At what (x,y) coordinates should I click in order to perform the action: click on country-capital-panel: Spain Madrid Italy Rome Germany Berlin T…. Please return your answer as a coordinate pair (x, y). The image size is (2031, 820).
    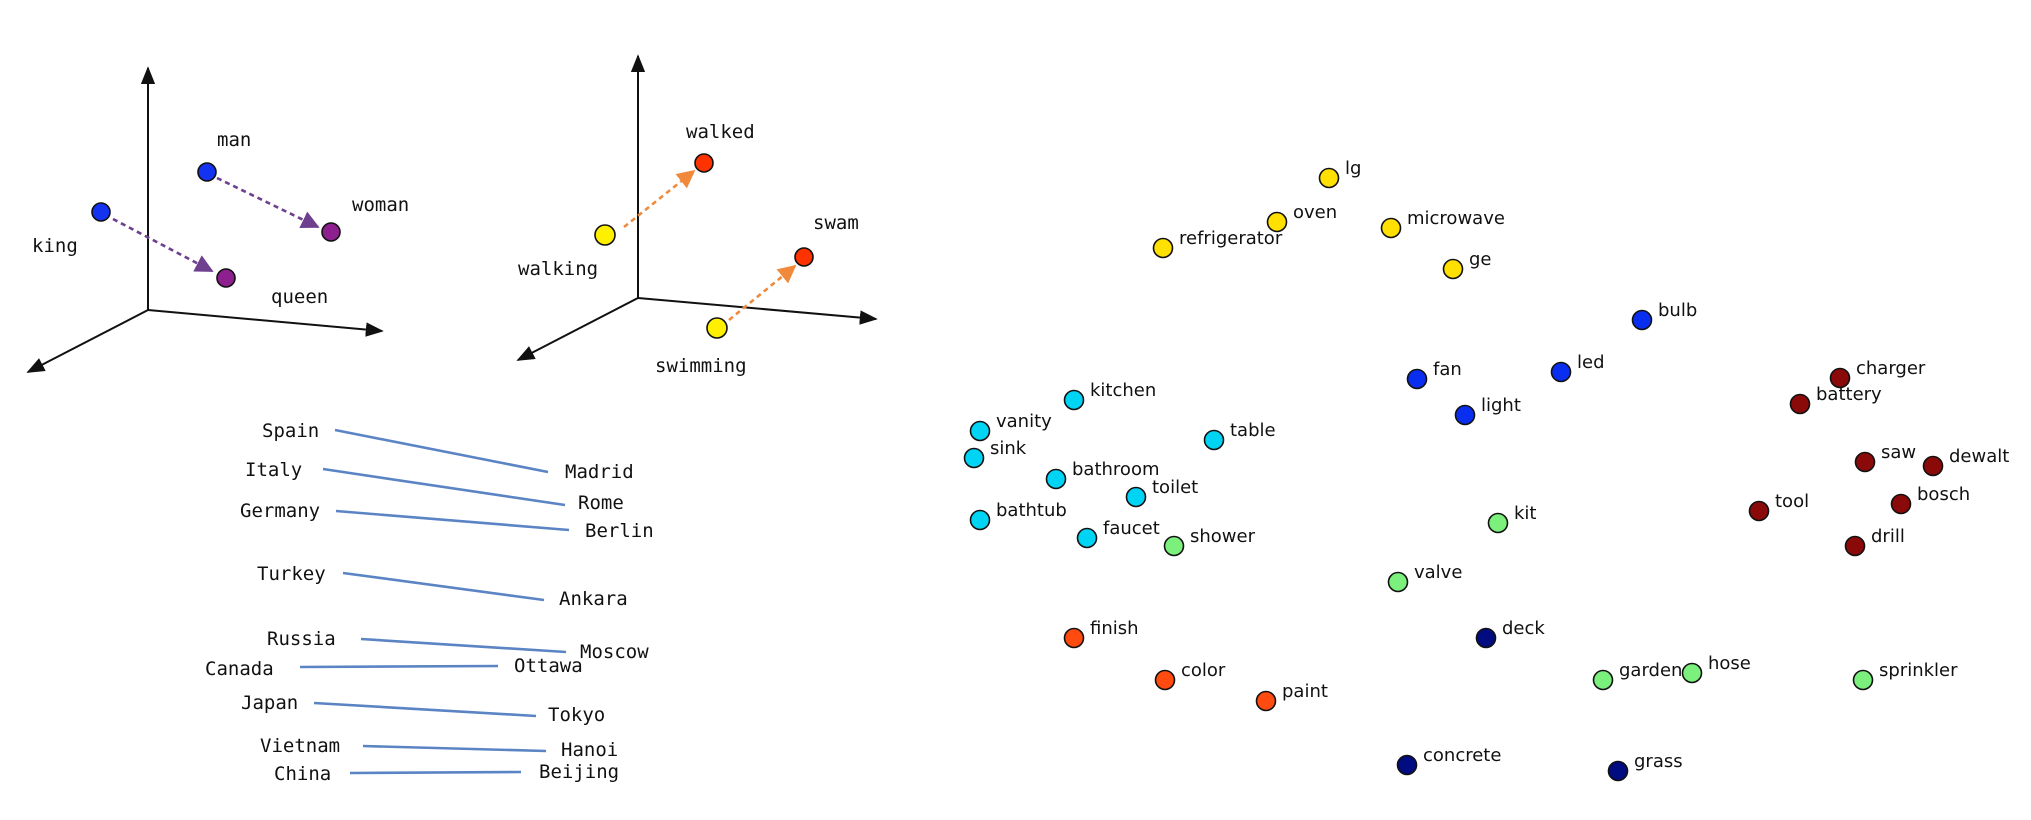
    Looking at the image, I should click on (429, 602).